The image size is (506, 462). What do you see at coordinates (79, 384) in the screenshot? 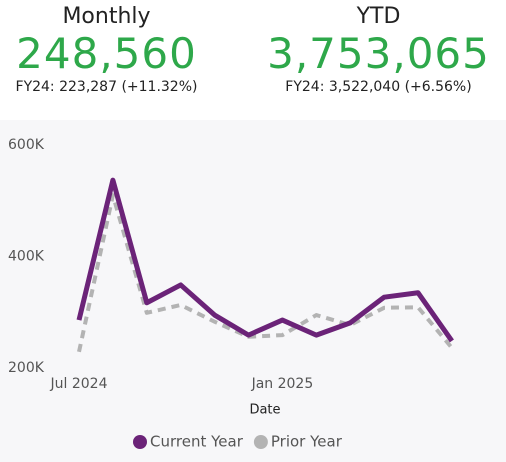
I see `x-tick-label: Jul 2024` at bounding box center [79, 384].